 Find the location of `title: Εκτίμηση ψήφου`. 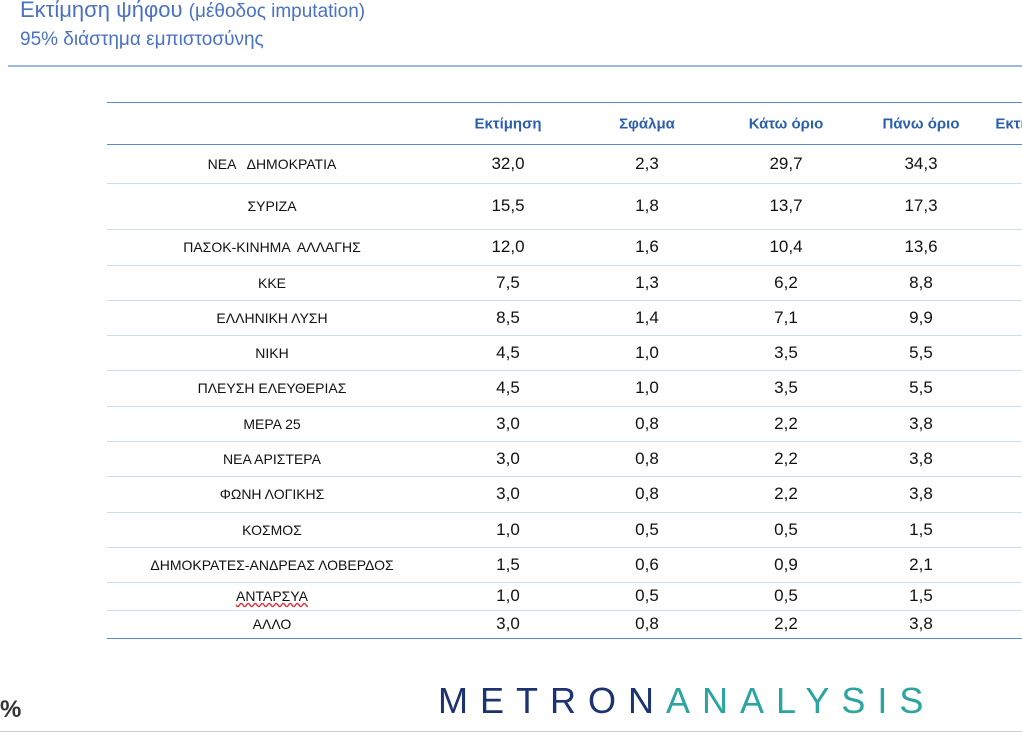

title: Εκτίμηση ψήφου is located at coordinates (101, 11).